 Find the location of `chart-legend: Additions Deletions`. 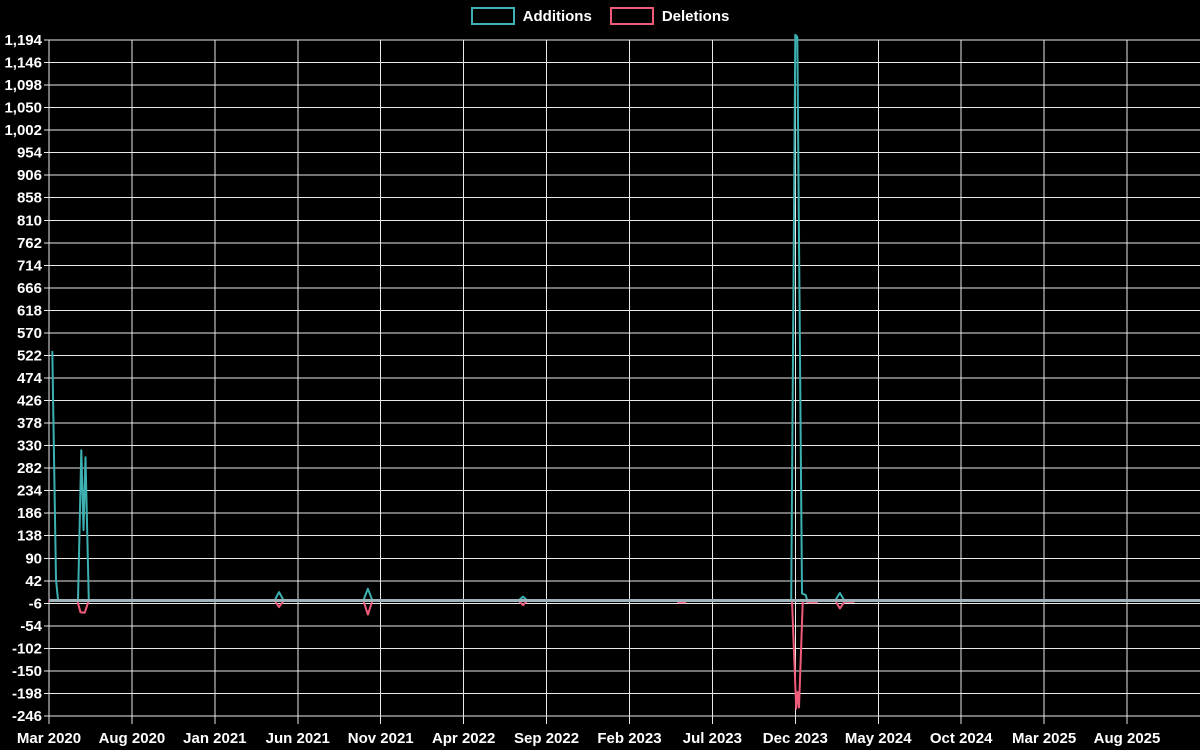

chart-legend: Additions Deletions is located at coordinates (600, 16).